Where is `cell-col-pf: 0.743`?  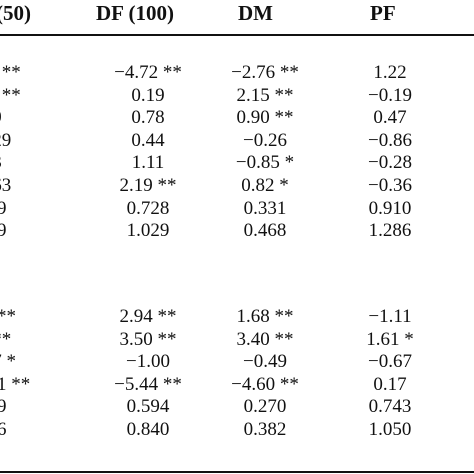 cell-col-pf: 0.743 is located at coordinates (390, 407).